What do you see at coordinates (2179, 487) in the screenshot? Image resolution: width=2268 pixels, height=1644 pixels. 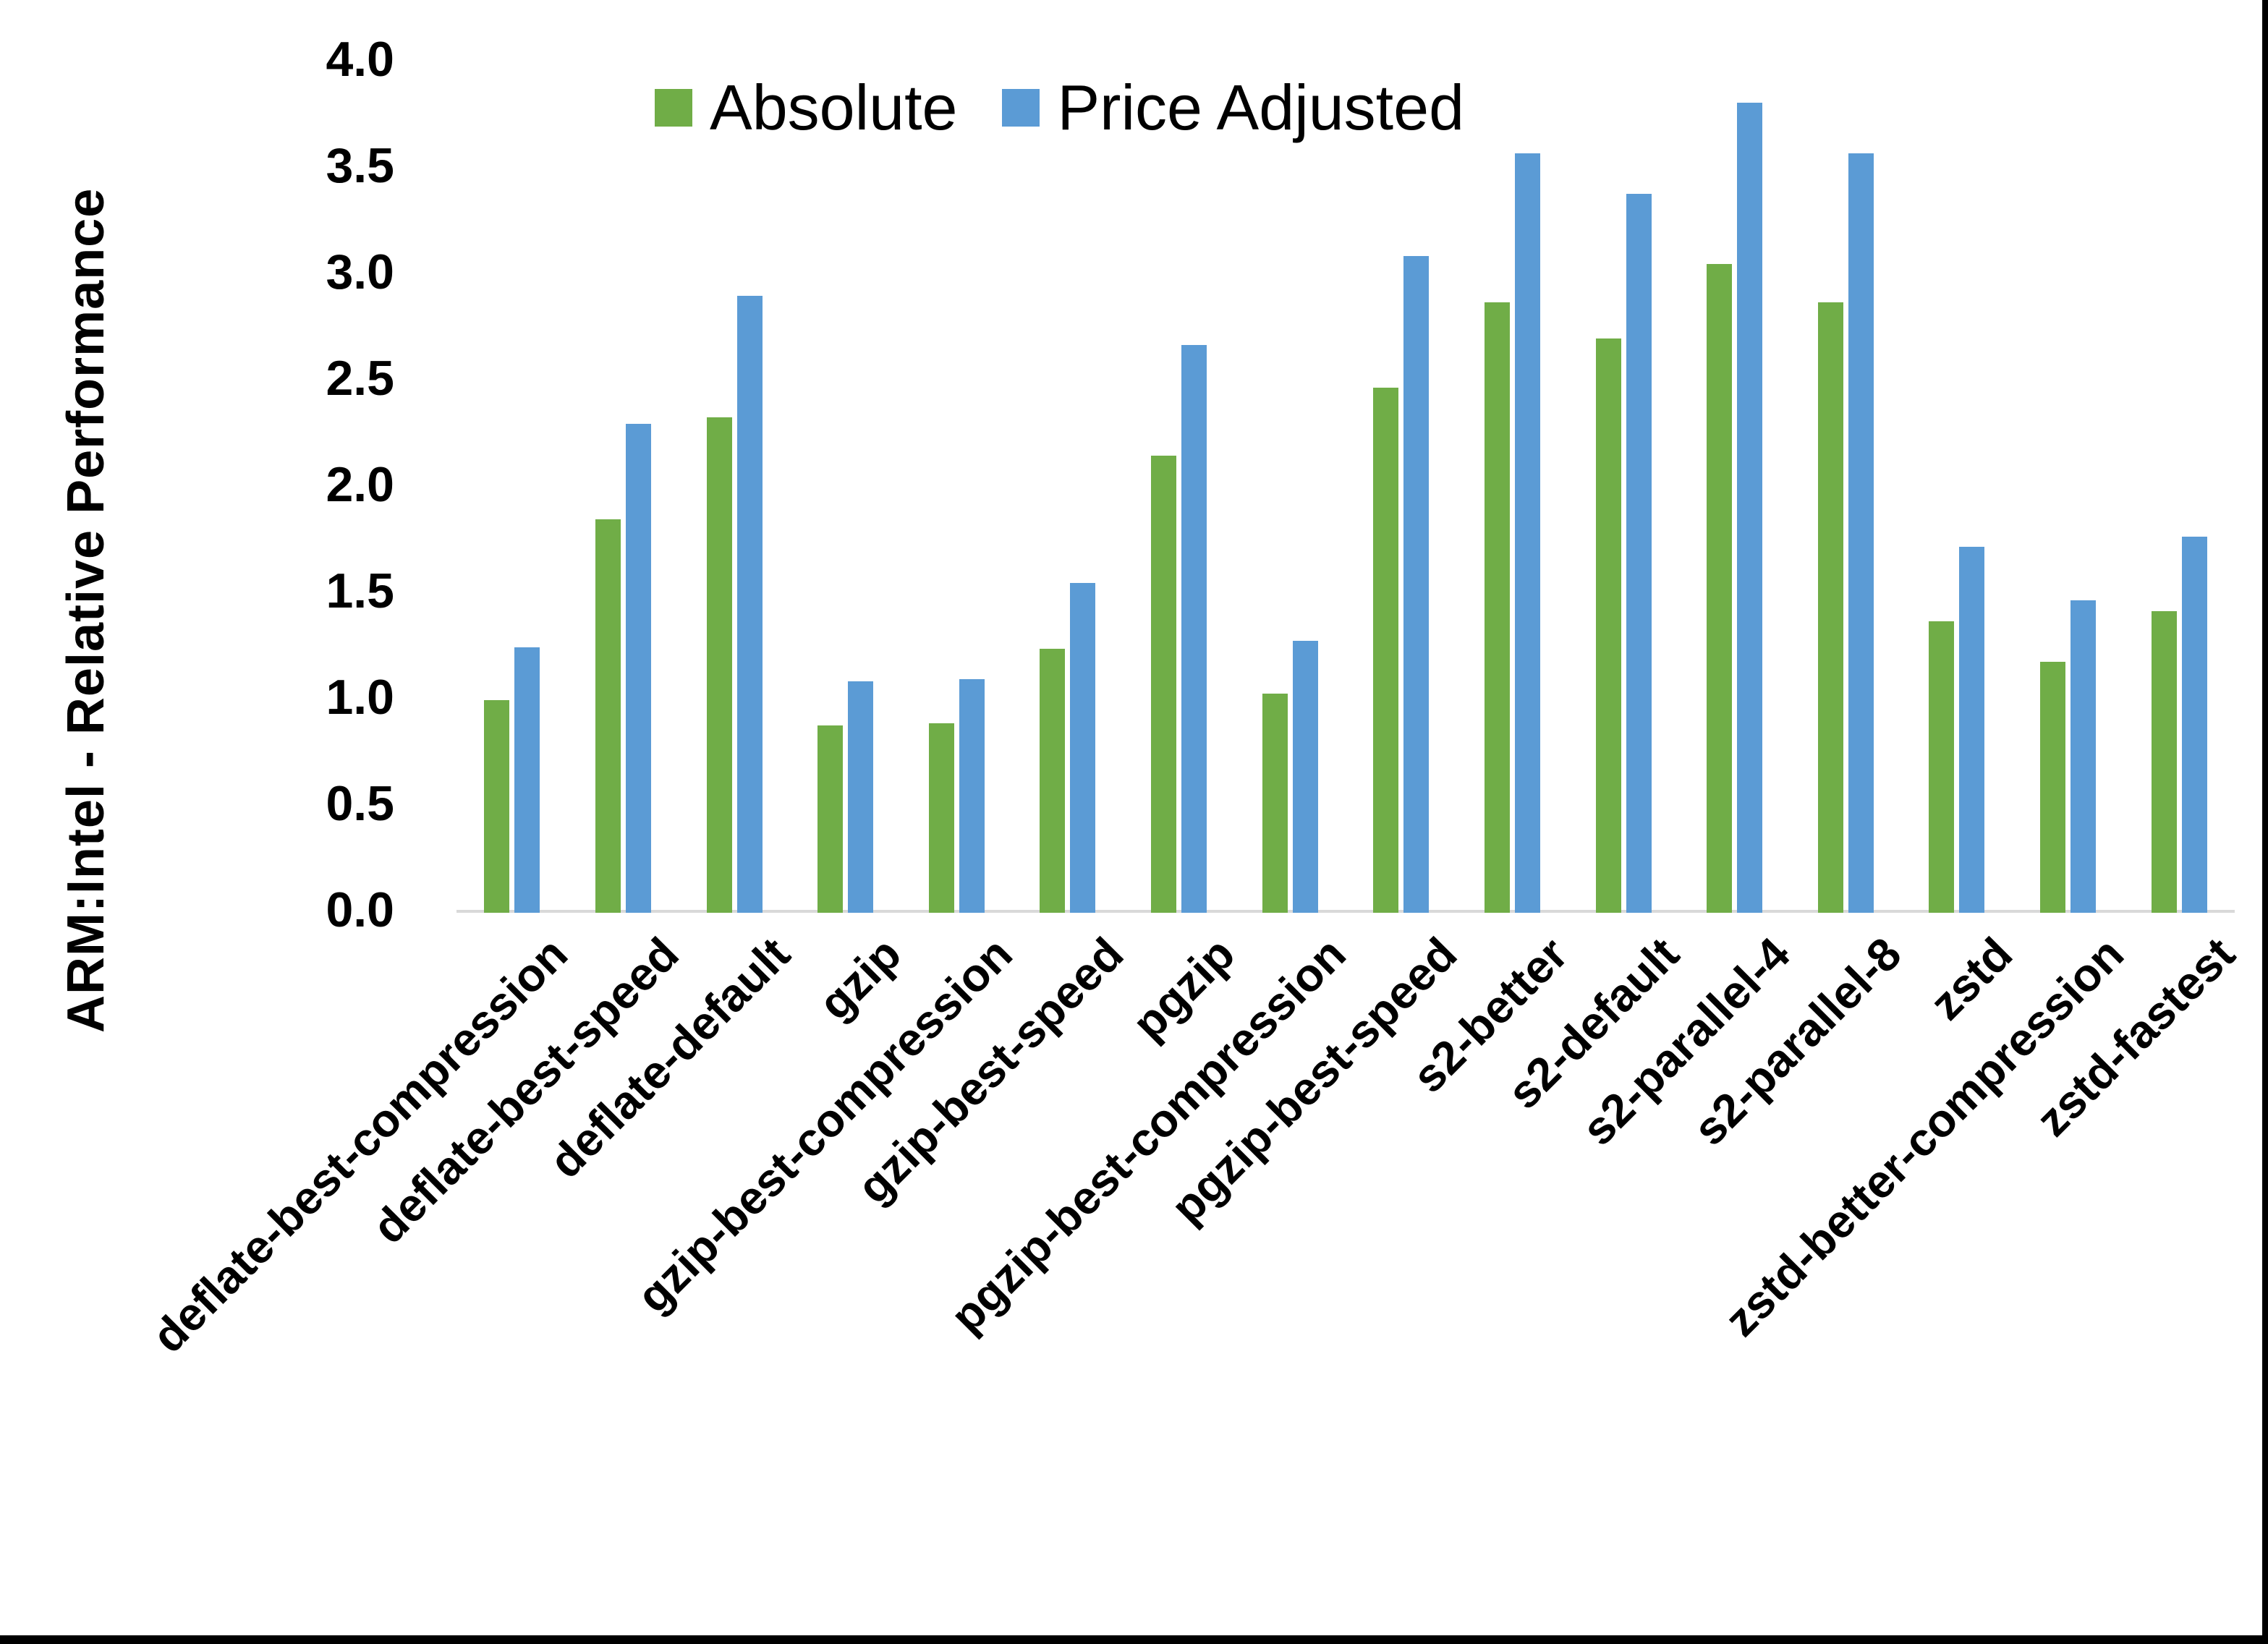 I see `bar-group-zstd-fastest` at bounding box center [2179, 487].